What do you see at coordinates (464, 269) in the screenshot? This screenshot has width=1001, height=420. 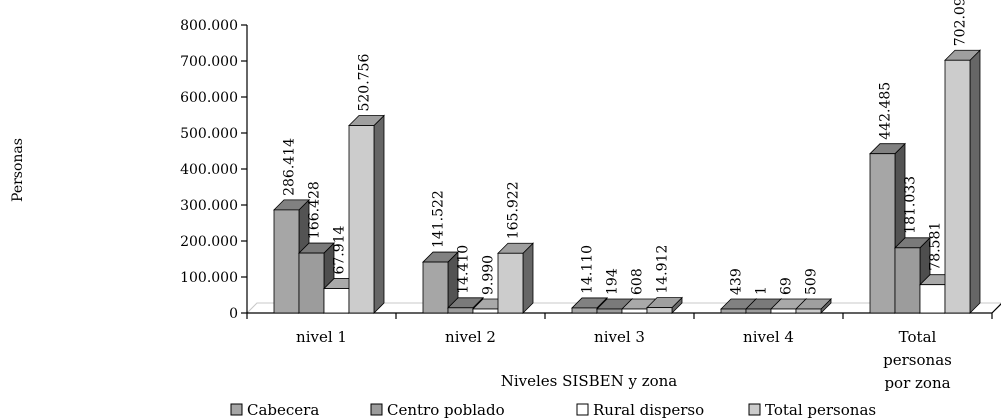 I see `data-label: 14.410` at bounding box center [464, 269].